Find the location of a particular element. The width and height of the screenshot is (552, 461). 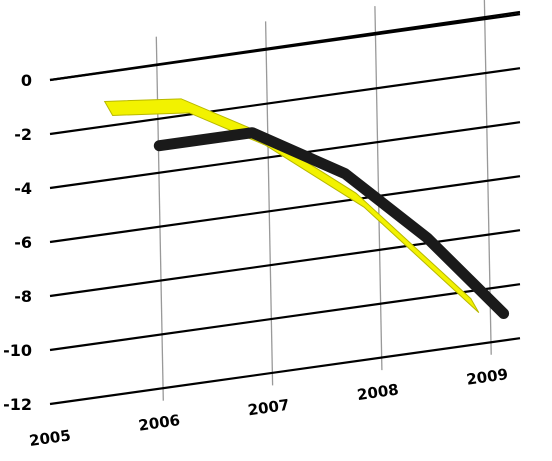

y-tick-label: 0 is located at coordinates (26, 80).